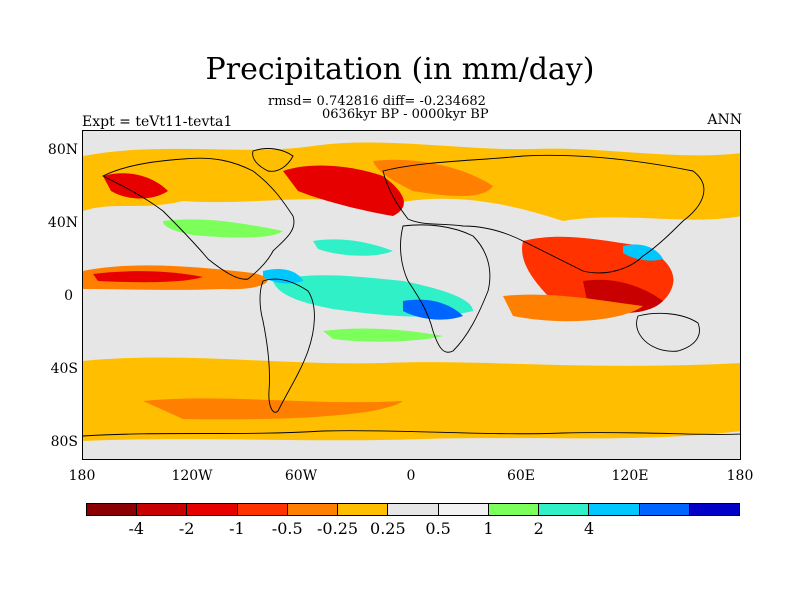  I want to click on alaska-red, so click(135, 186).